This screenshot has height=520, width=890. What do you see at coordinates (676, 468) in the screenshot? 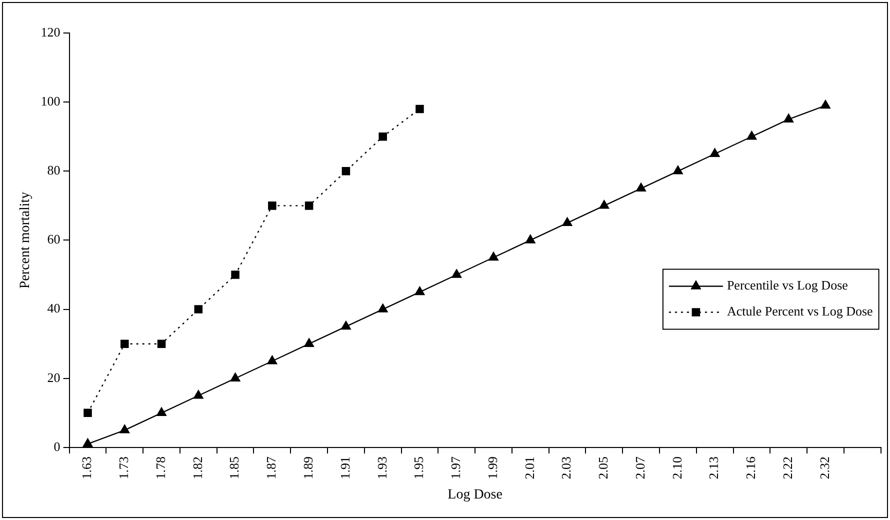
I see `x-tick-label: 2.10` at bounding box center [676, 468].